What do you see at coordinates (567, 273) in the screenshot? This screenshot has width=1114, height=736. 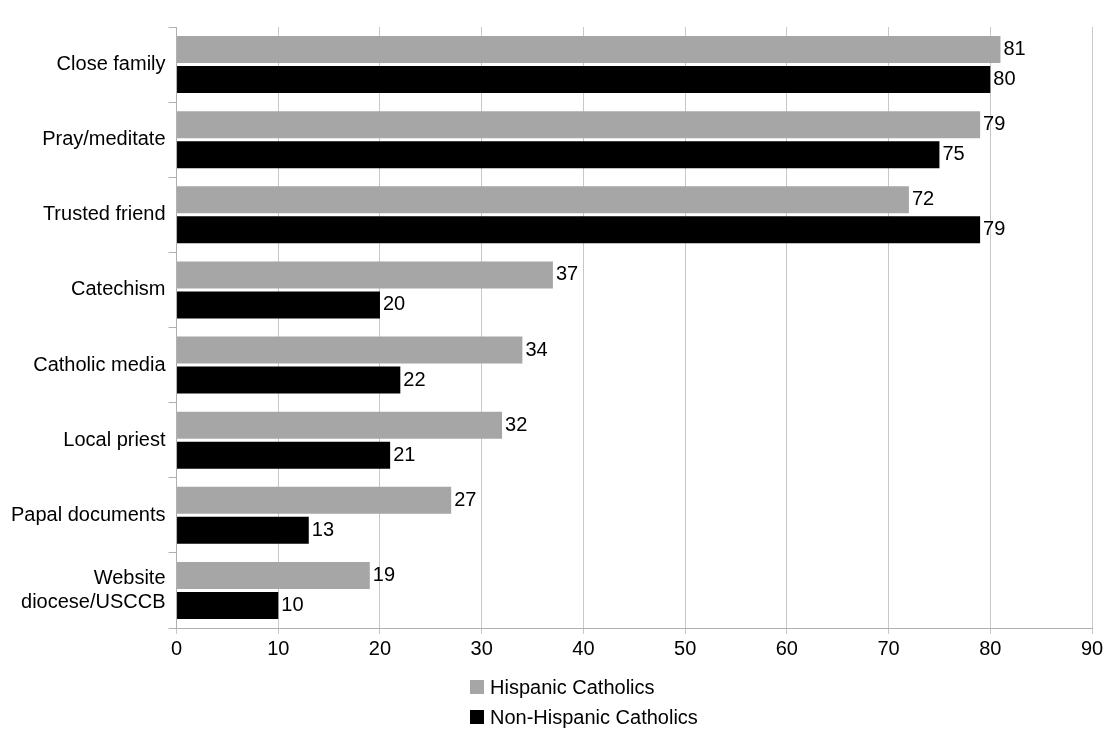 I see `data-label: 37` at bounding box center [567, 273].